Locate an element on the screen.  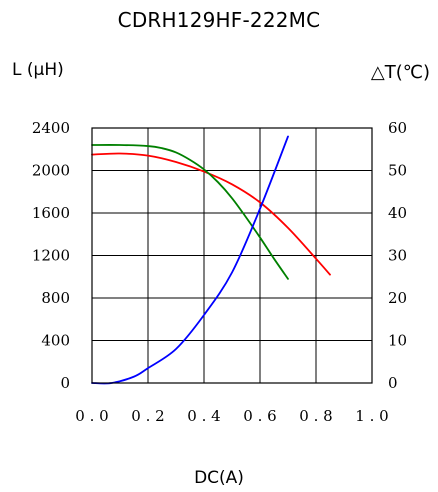
y-left-tick-label: 0 is located at coordinates (65, 383).